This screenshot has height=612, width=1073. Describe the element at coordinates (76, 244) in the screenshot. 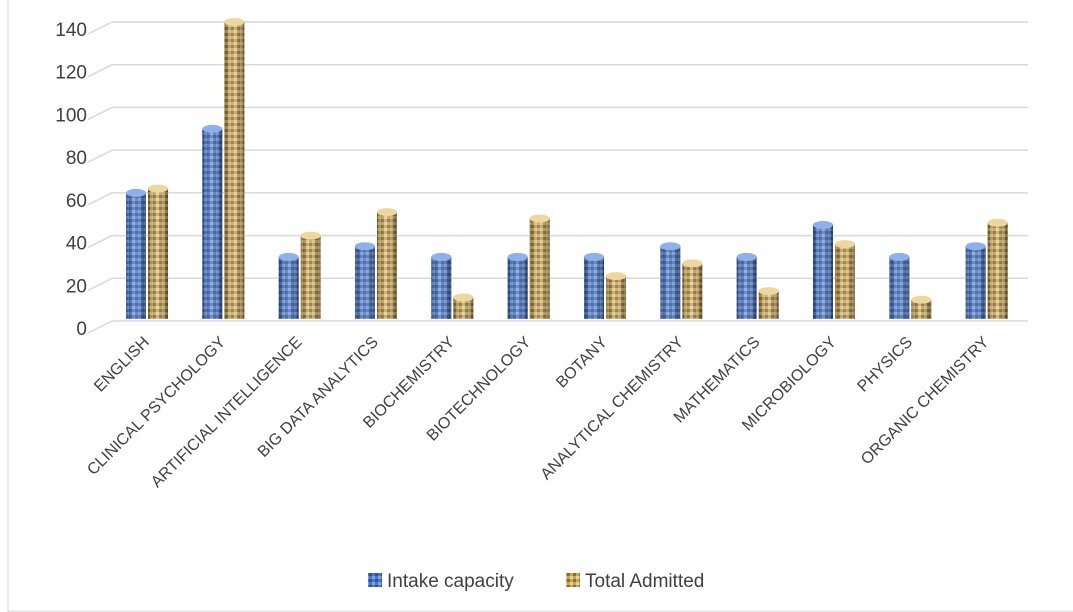

I see `y-tick-label: 40` at that location.